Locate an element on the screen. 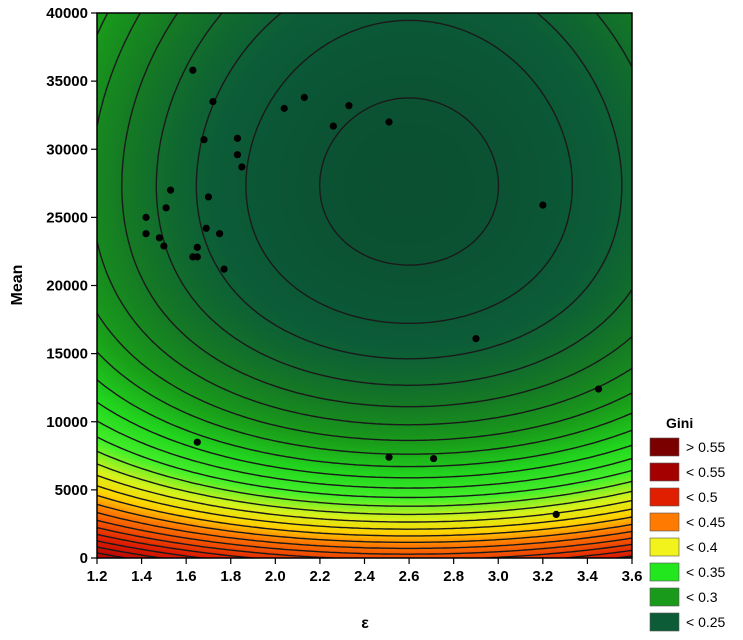  y-tick-label: 10000 is located at coordinates (67, 422).